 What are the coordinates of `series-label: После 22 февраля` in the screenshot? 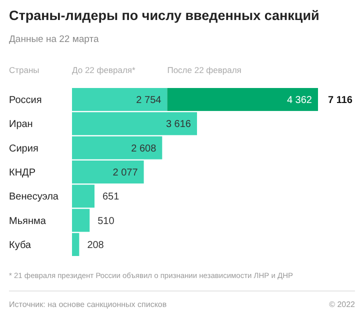 It's located at (204, 70).